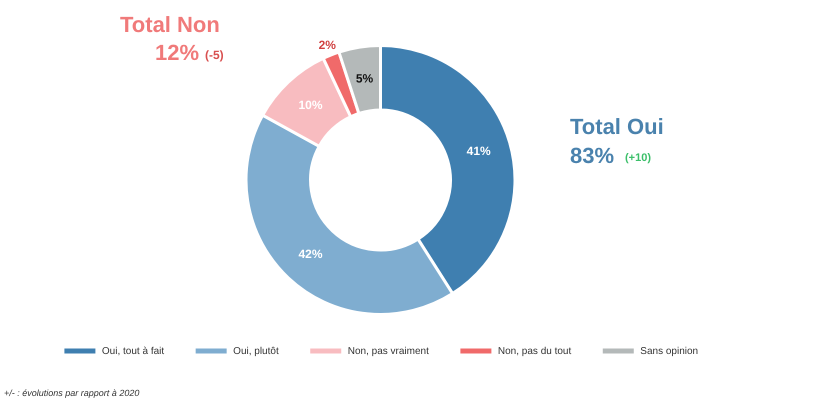  Describe the element at coordinates (669, 351) in the screenshot. I see `legend-label: Sans opinion` at that location.